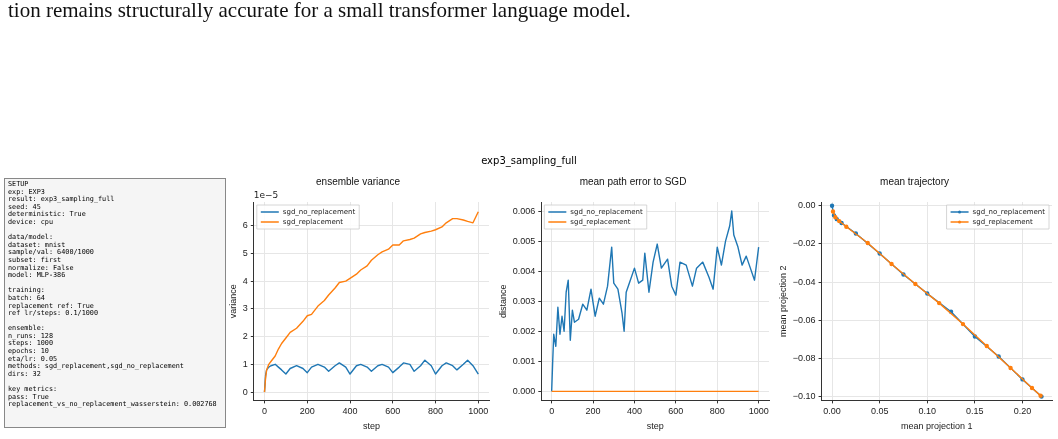 This screenshot has width=1058, height=439. I want to click on x-tick-label: 0.10, so click(927, 411).